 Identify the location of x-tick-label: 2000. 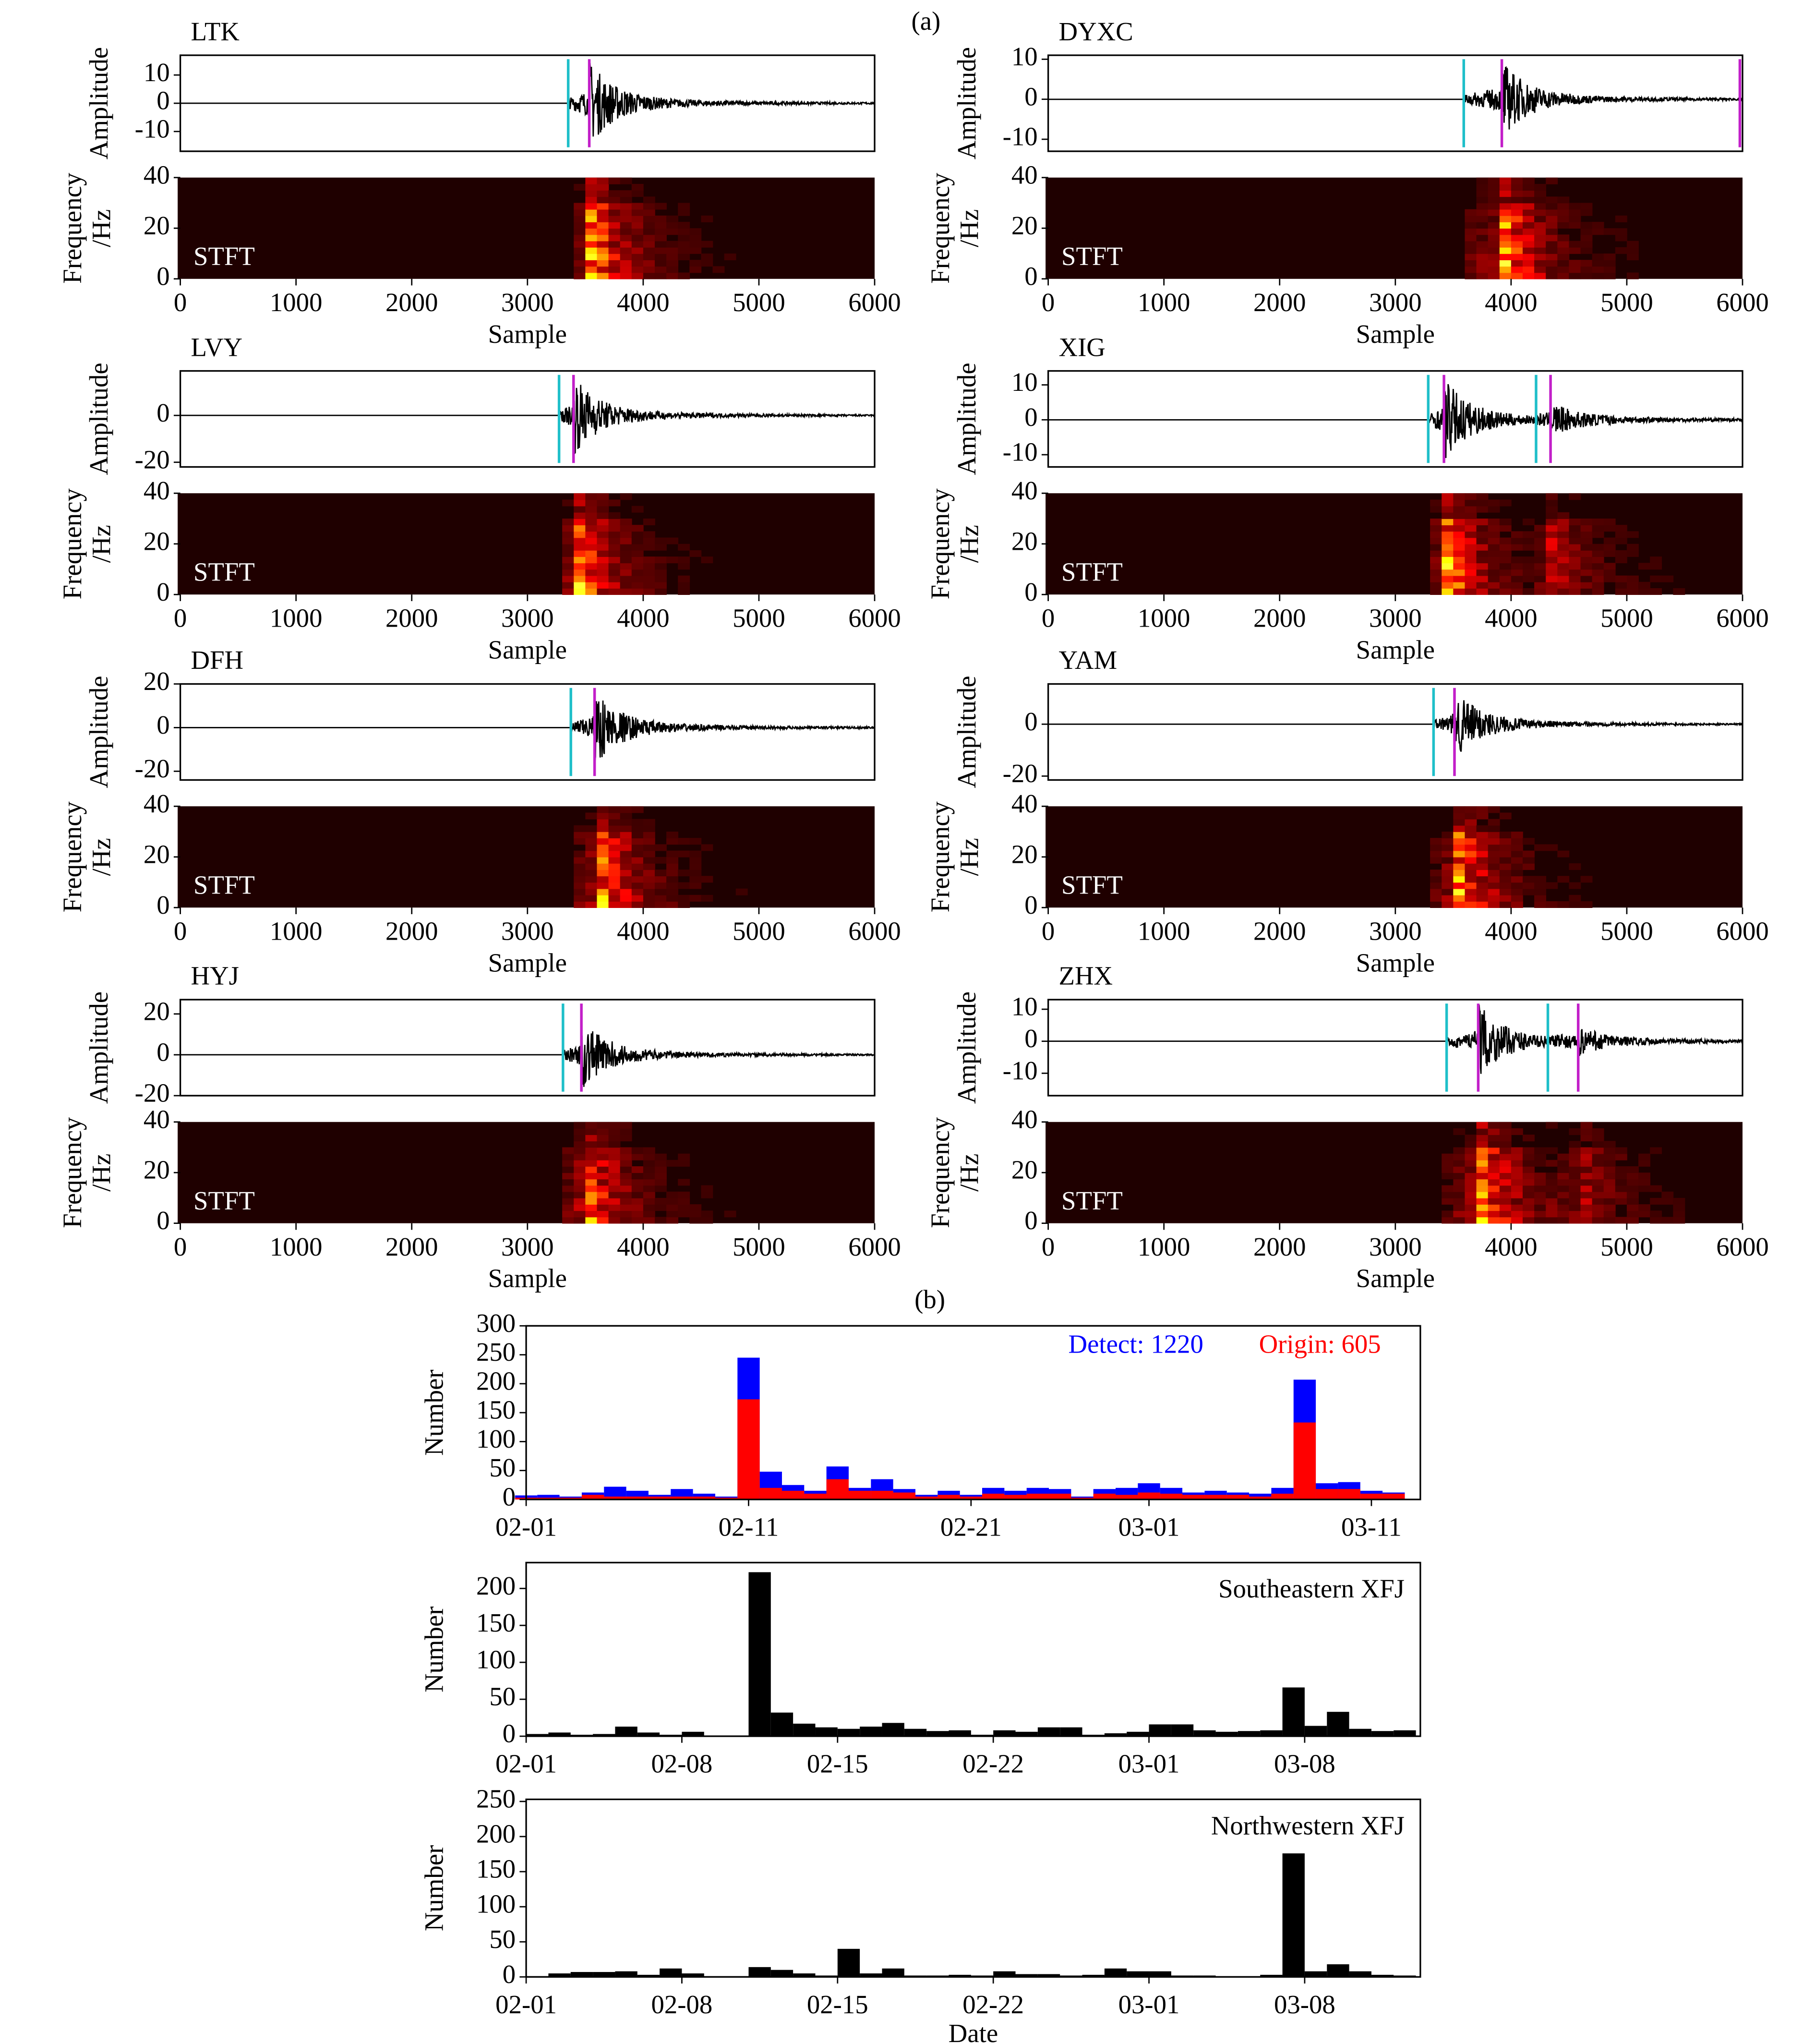
(411, 931).